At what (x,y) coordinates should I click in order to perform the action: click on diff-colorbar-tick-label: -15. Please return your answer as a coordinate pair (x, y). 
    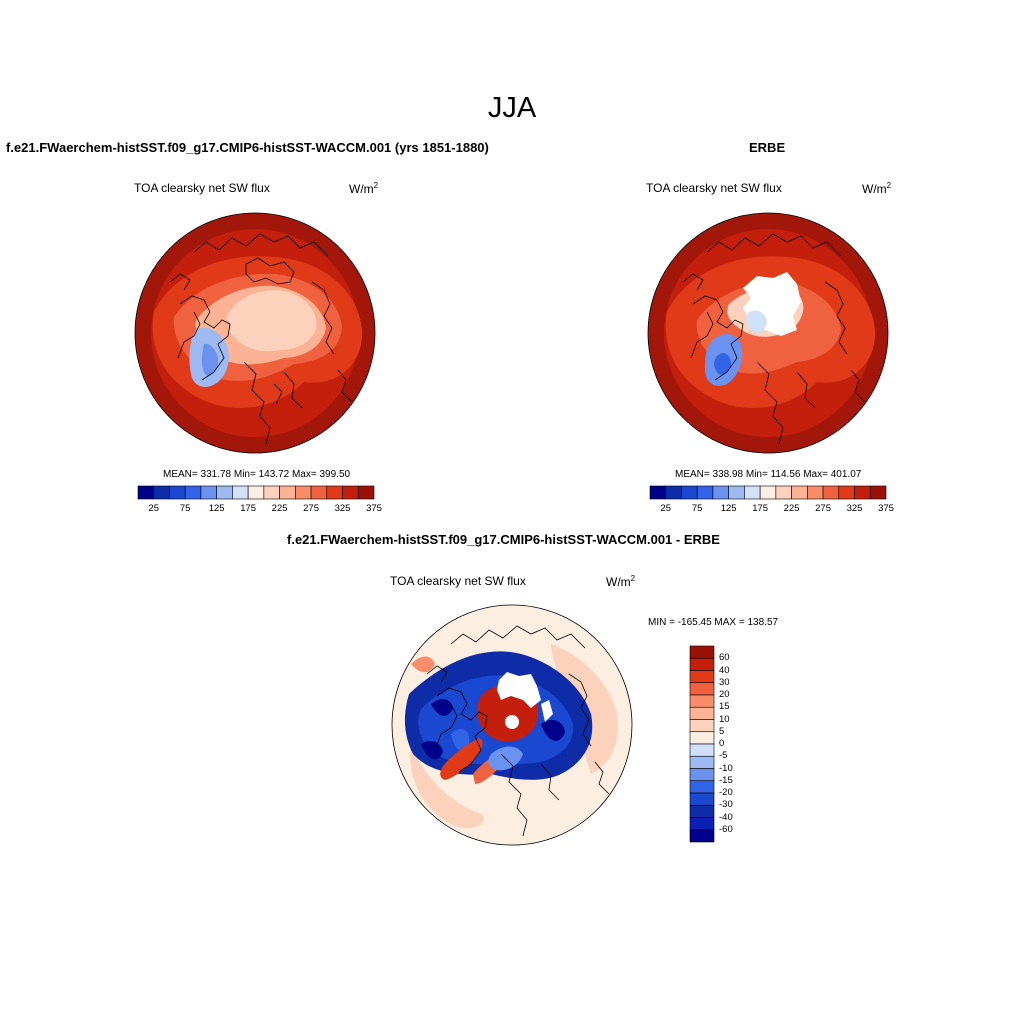
    Looking at the image, I should click on (726, 780).